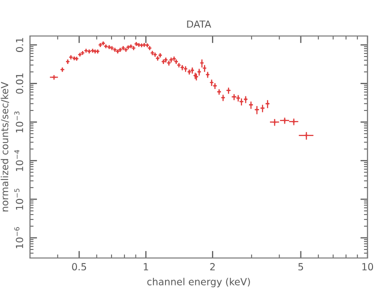 This screenshot has width=375, height=300. What do you see at coordinates (20, 84) in the screenshot?
I see `y-tick-label: 0.01` at bounding box center [20, 84].